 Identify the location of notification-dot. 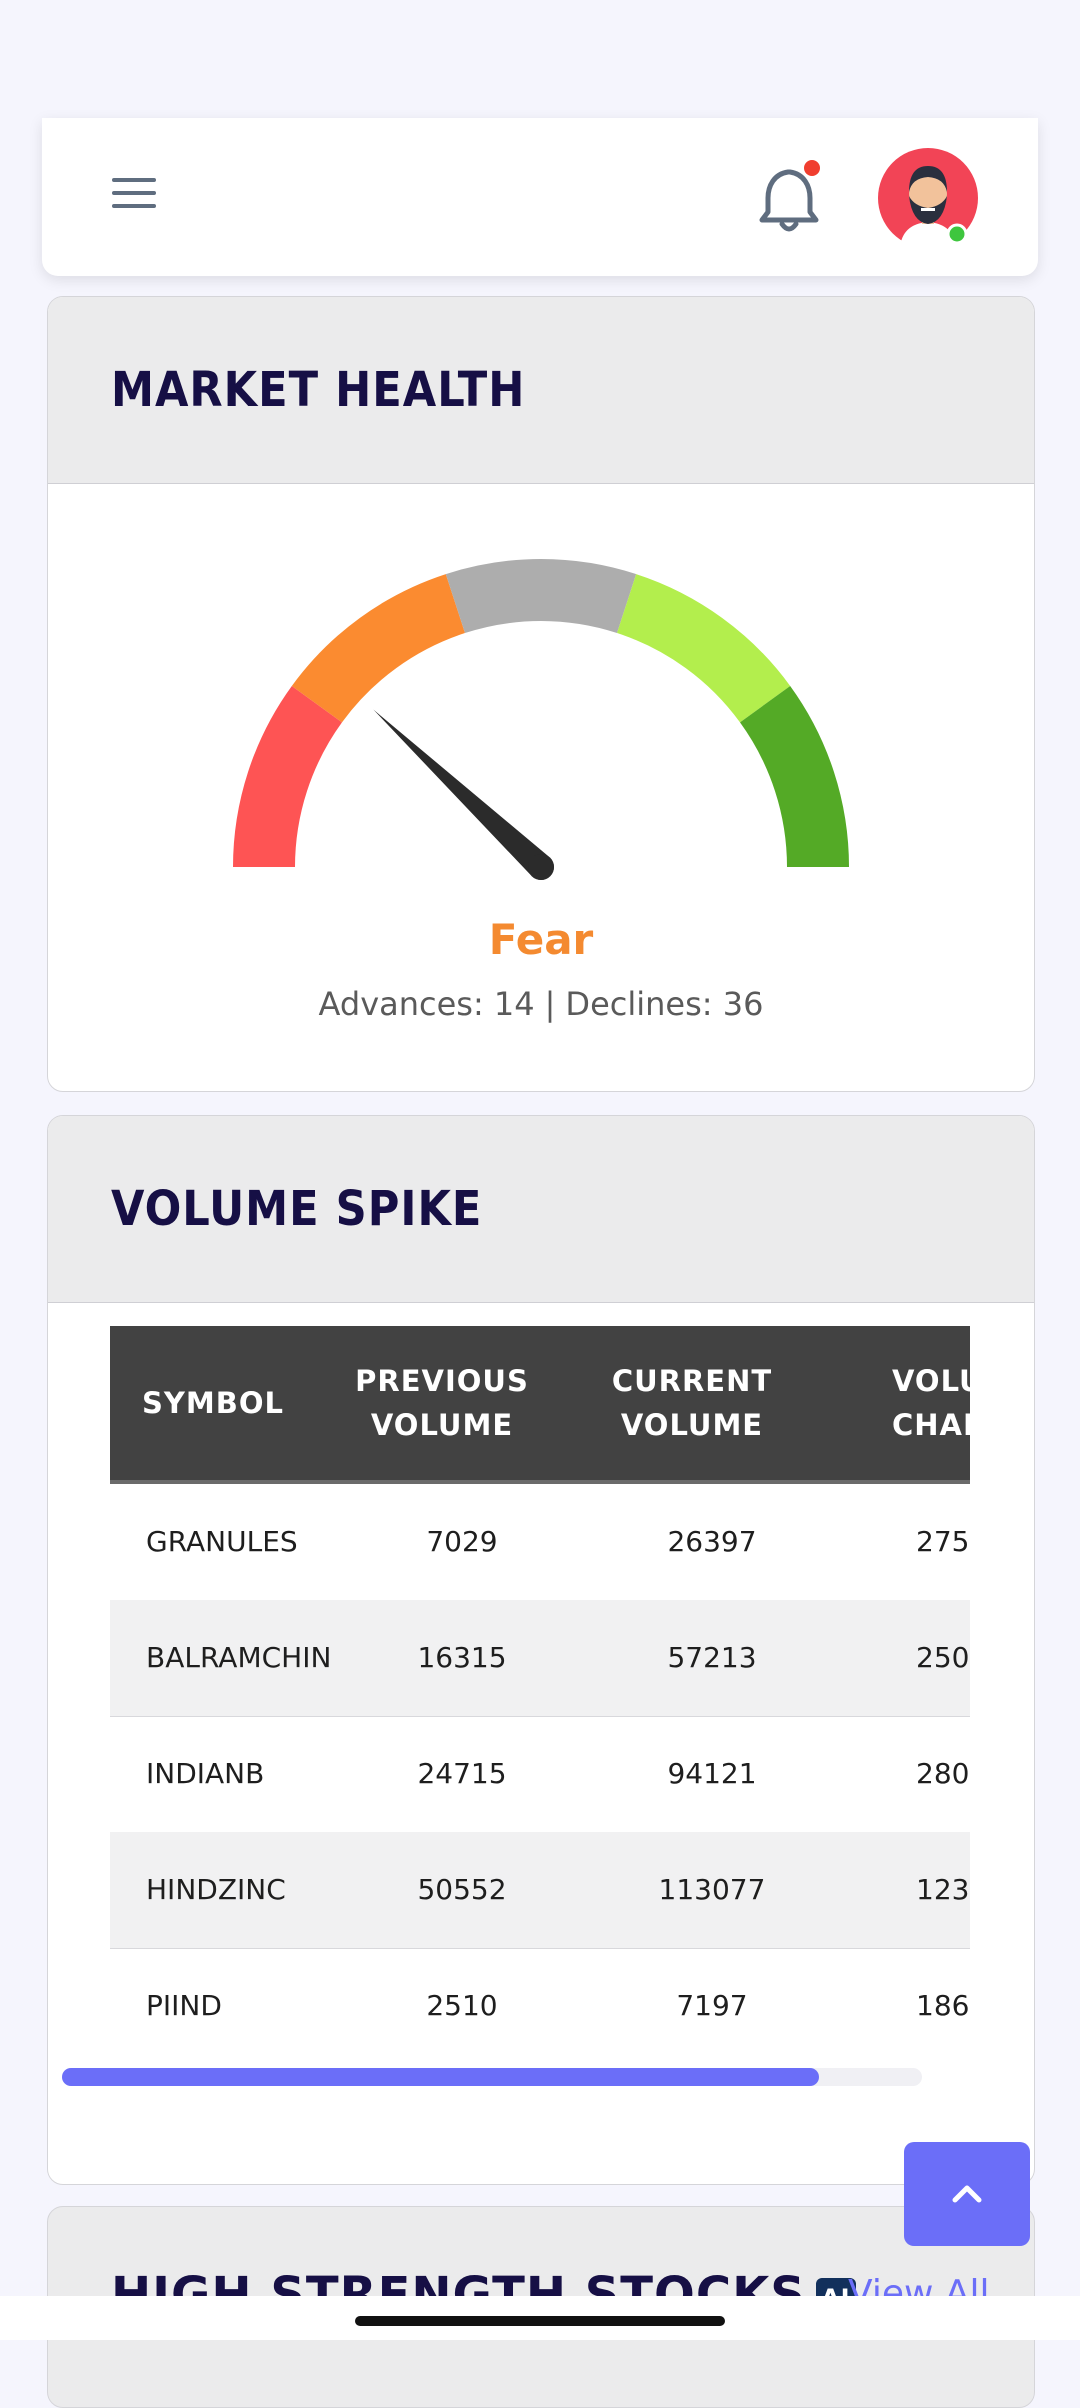
(812, 168).